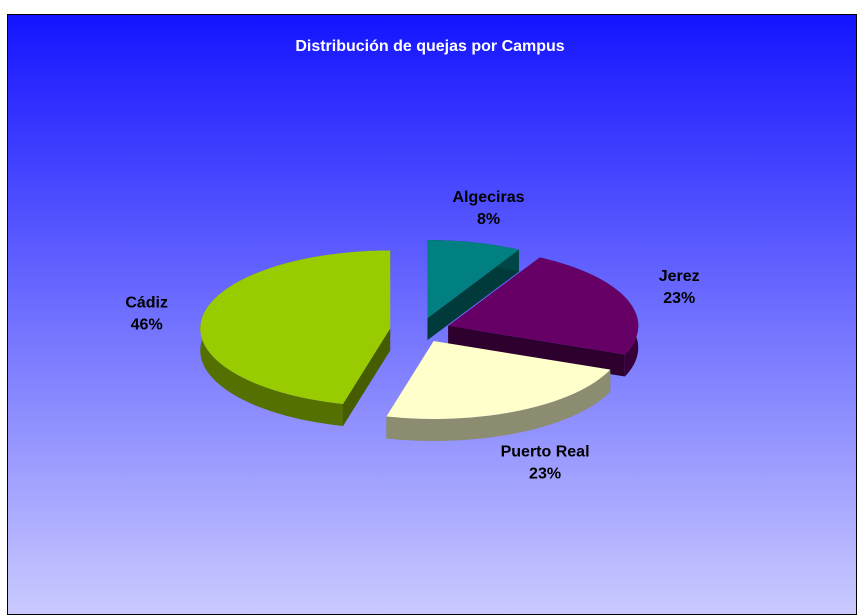 The width and height of the screenshot is (864, 615). Describe the element at coordinates (429, 46) in the screenshot. I see `chart-title: Distribución de quejas por Campus` at that location.